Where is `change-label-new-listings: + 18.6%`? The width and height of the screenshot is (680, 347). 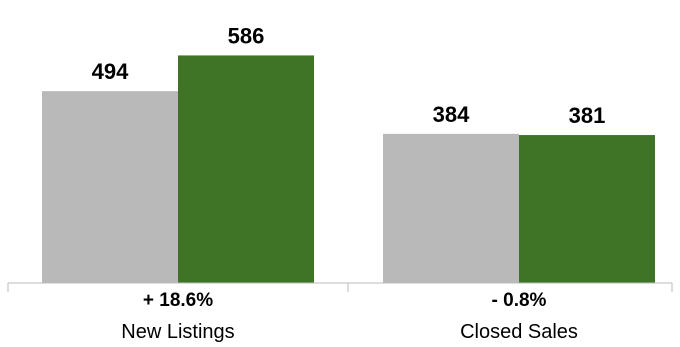
change-label-new-listings: + 18.6% is located at coordinates (178, 300).